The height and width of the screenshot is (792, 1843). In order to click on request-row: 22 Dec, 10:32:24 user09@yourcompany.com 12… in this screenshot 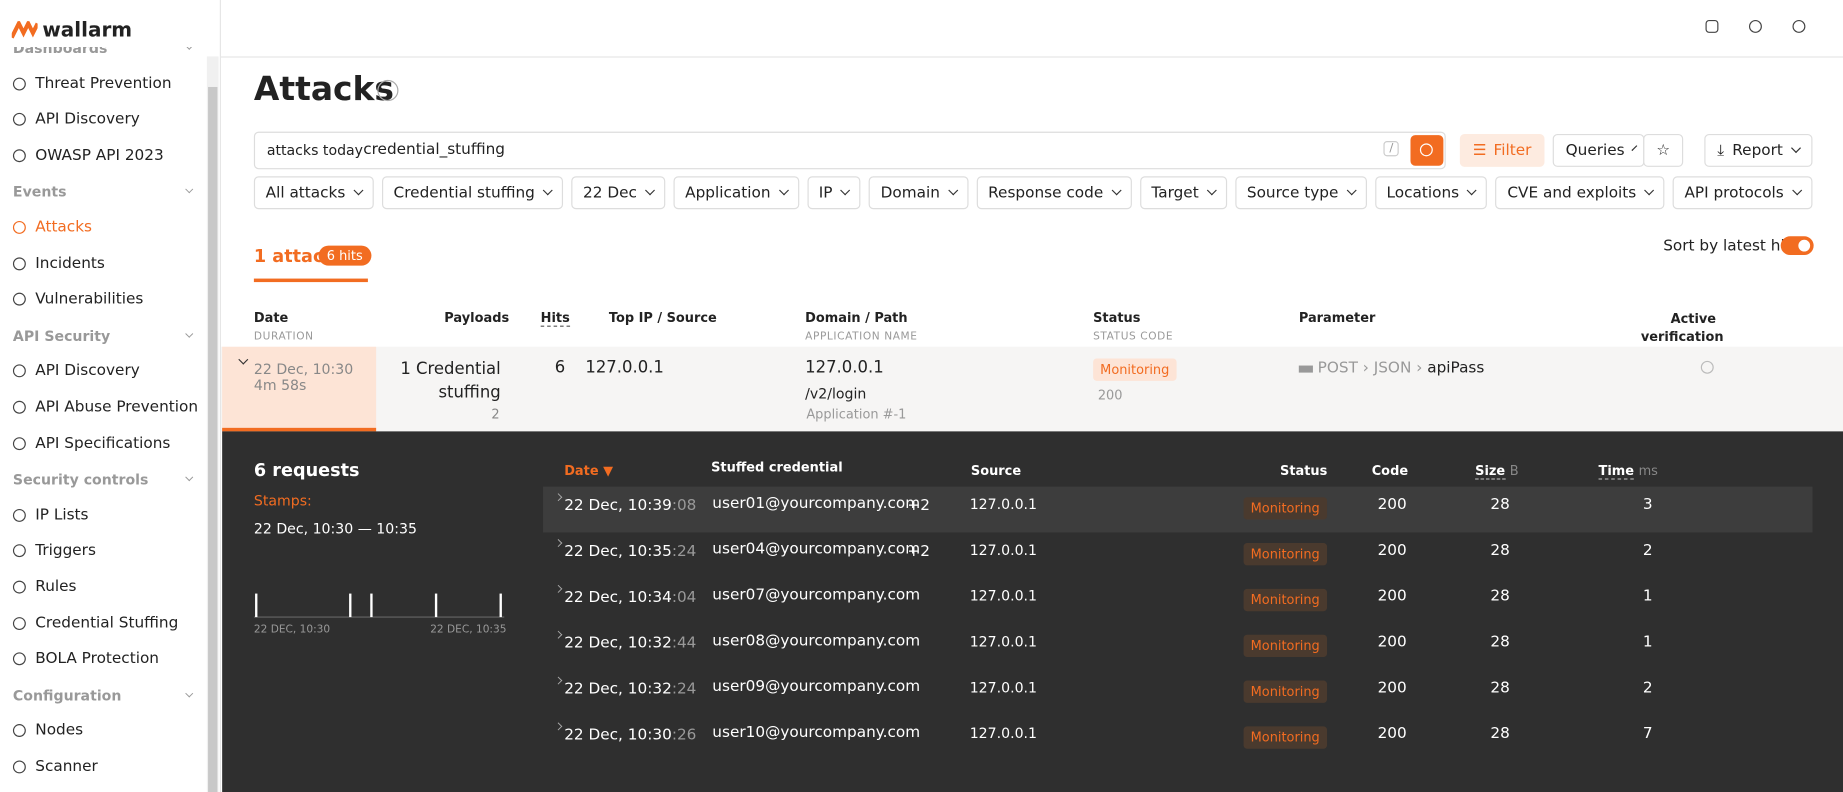, I will do `click(1177, 693)`.